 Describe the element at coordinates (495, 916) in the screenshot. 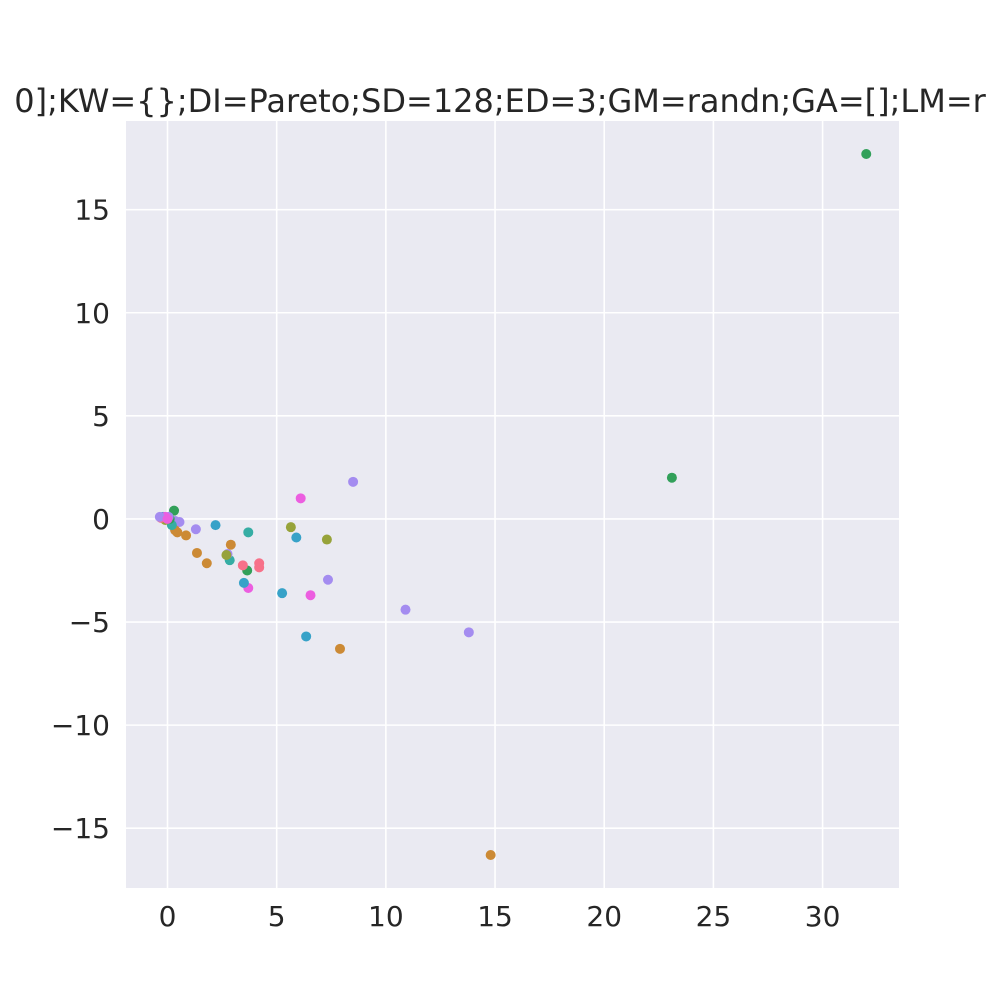

I see `x-tick-label: 15` at that location.